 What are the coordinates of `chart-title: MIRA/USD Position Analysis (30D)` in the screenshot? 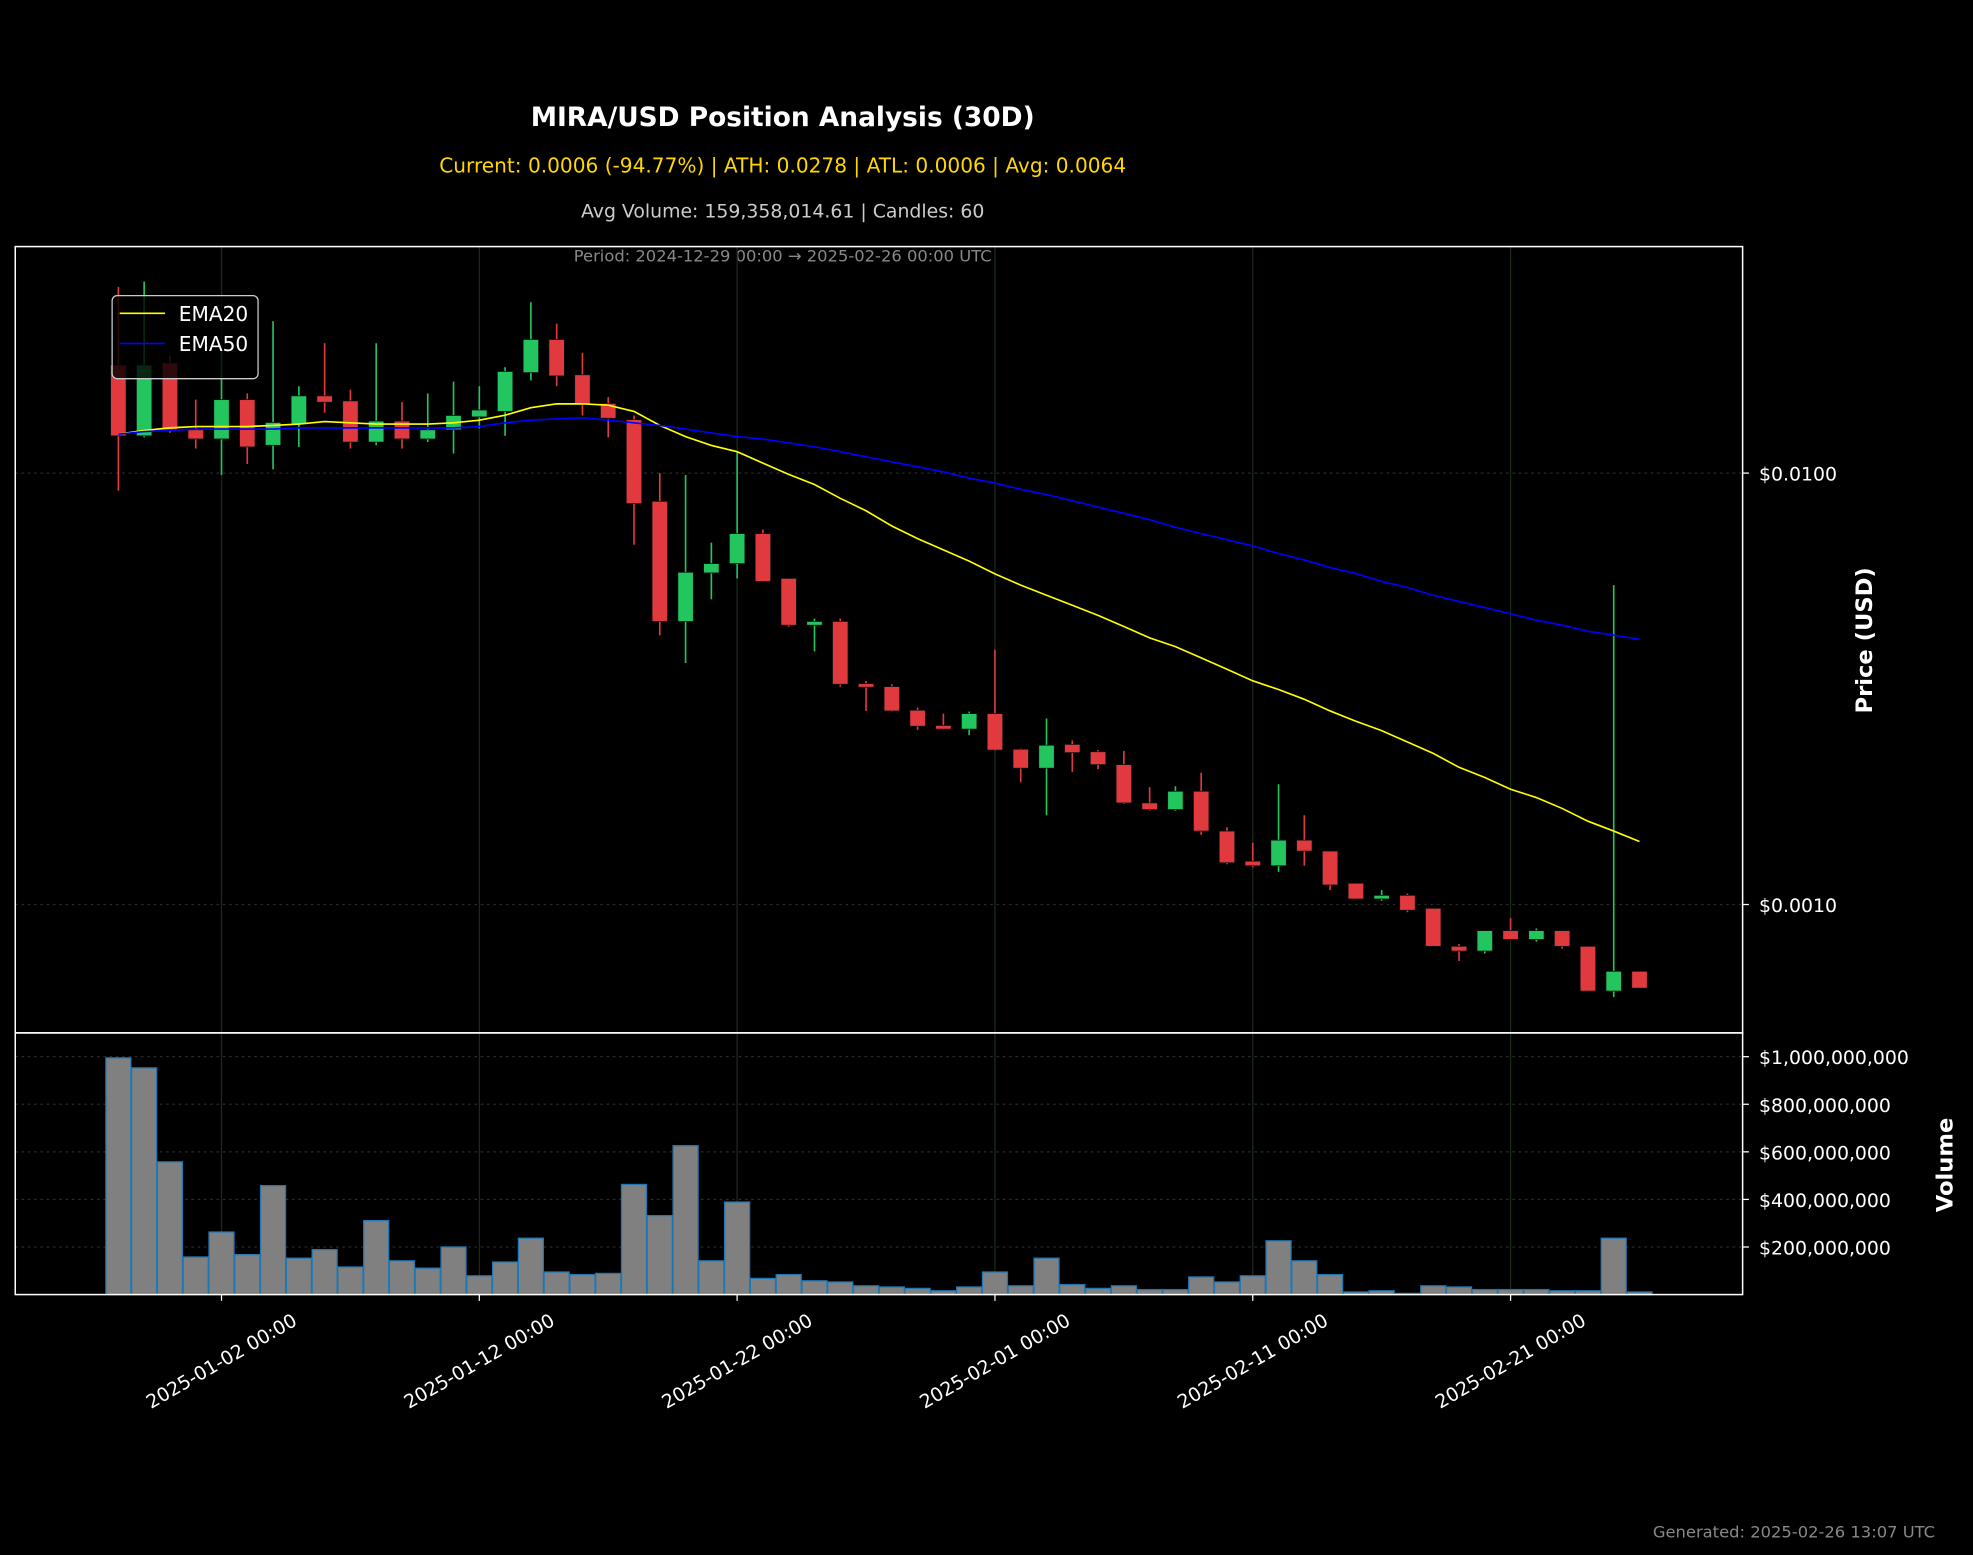 It's located at (783, 117).